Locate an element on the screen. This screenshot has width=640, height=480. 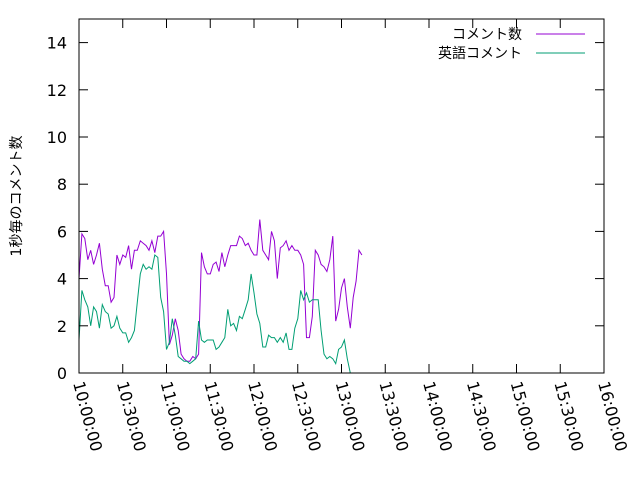
y-tick-label: 12 is located at coordinates (57, 90).